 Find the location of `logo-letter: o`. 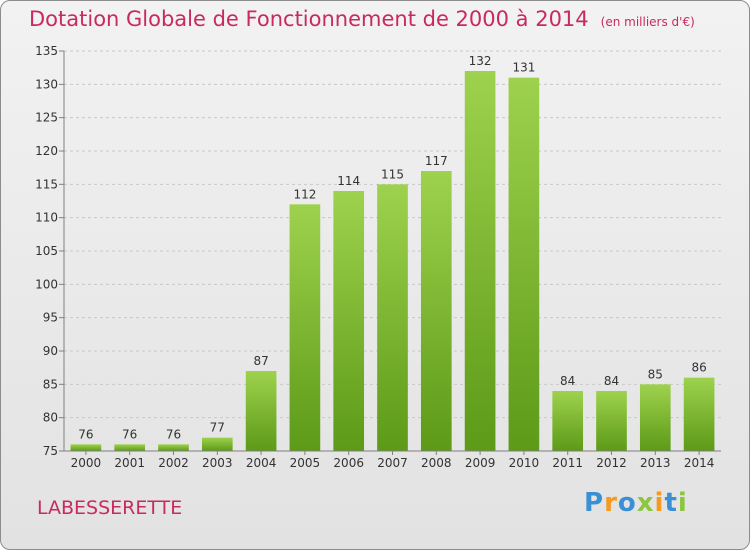

logo-letter: o is located at coordinates (627, 503).